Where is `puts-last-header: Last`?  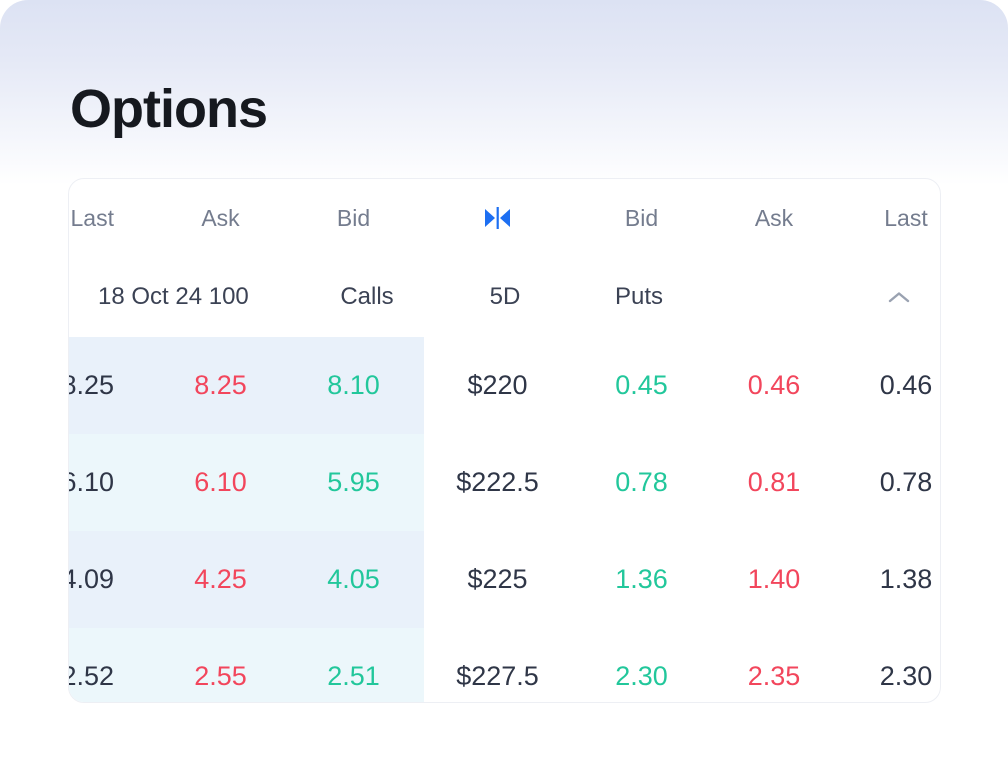 puts-last-header: Last is located at coordinates (906, 217).